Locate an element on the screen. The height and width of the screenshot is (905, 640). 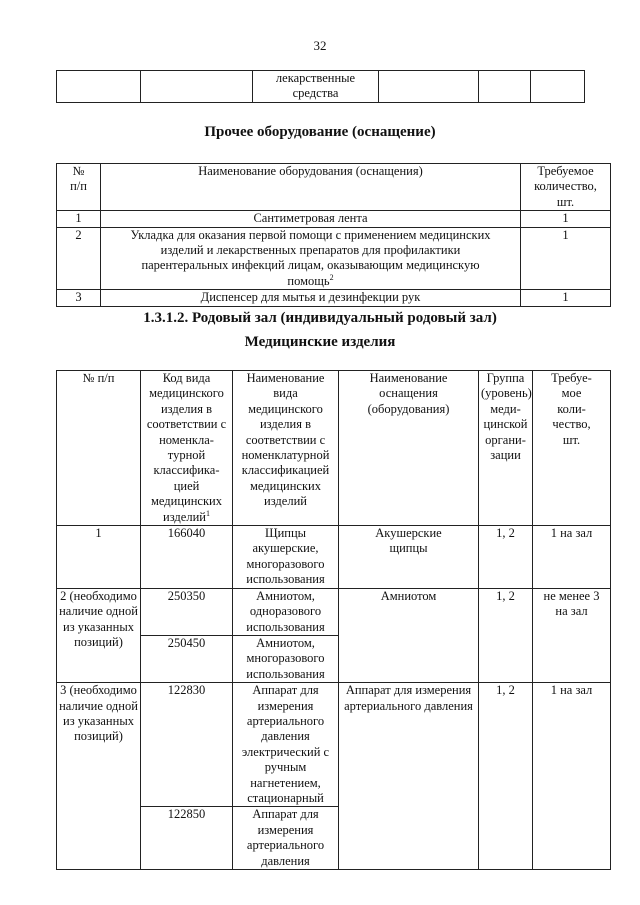
continued-table: лекарственные средства is located at coordinates (320, 86).